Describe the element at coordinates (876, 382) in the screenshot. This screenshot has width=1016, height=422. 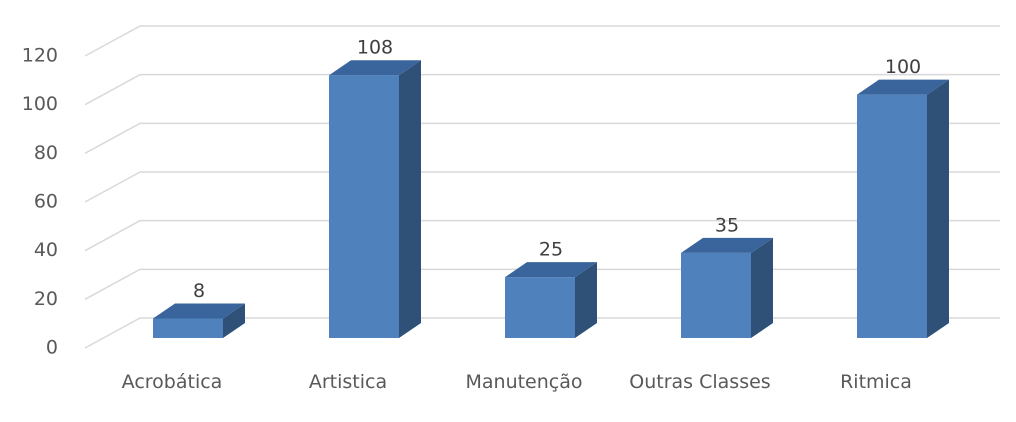
I see `x-tick-label: Ritmica` at that location.